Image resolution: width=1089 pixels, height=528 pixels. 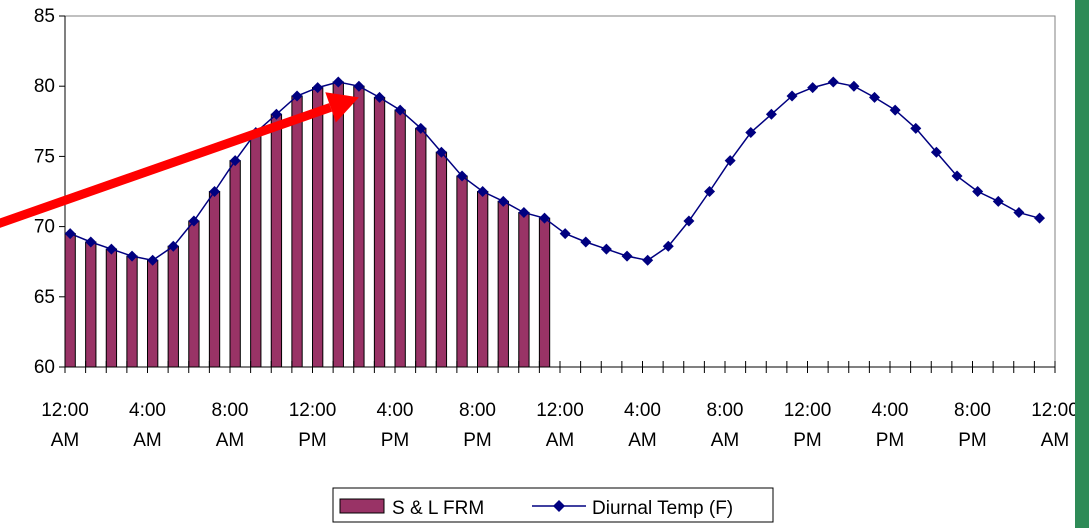 What do you see at coordinates (44, 297) in the screenshot?
I see `y-tick-label: 65` at bounding box center [44, 297].